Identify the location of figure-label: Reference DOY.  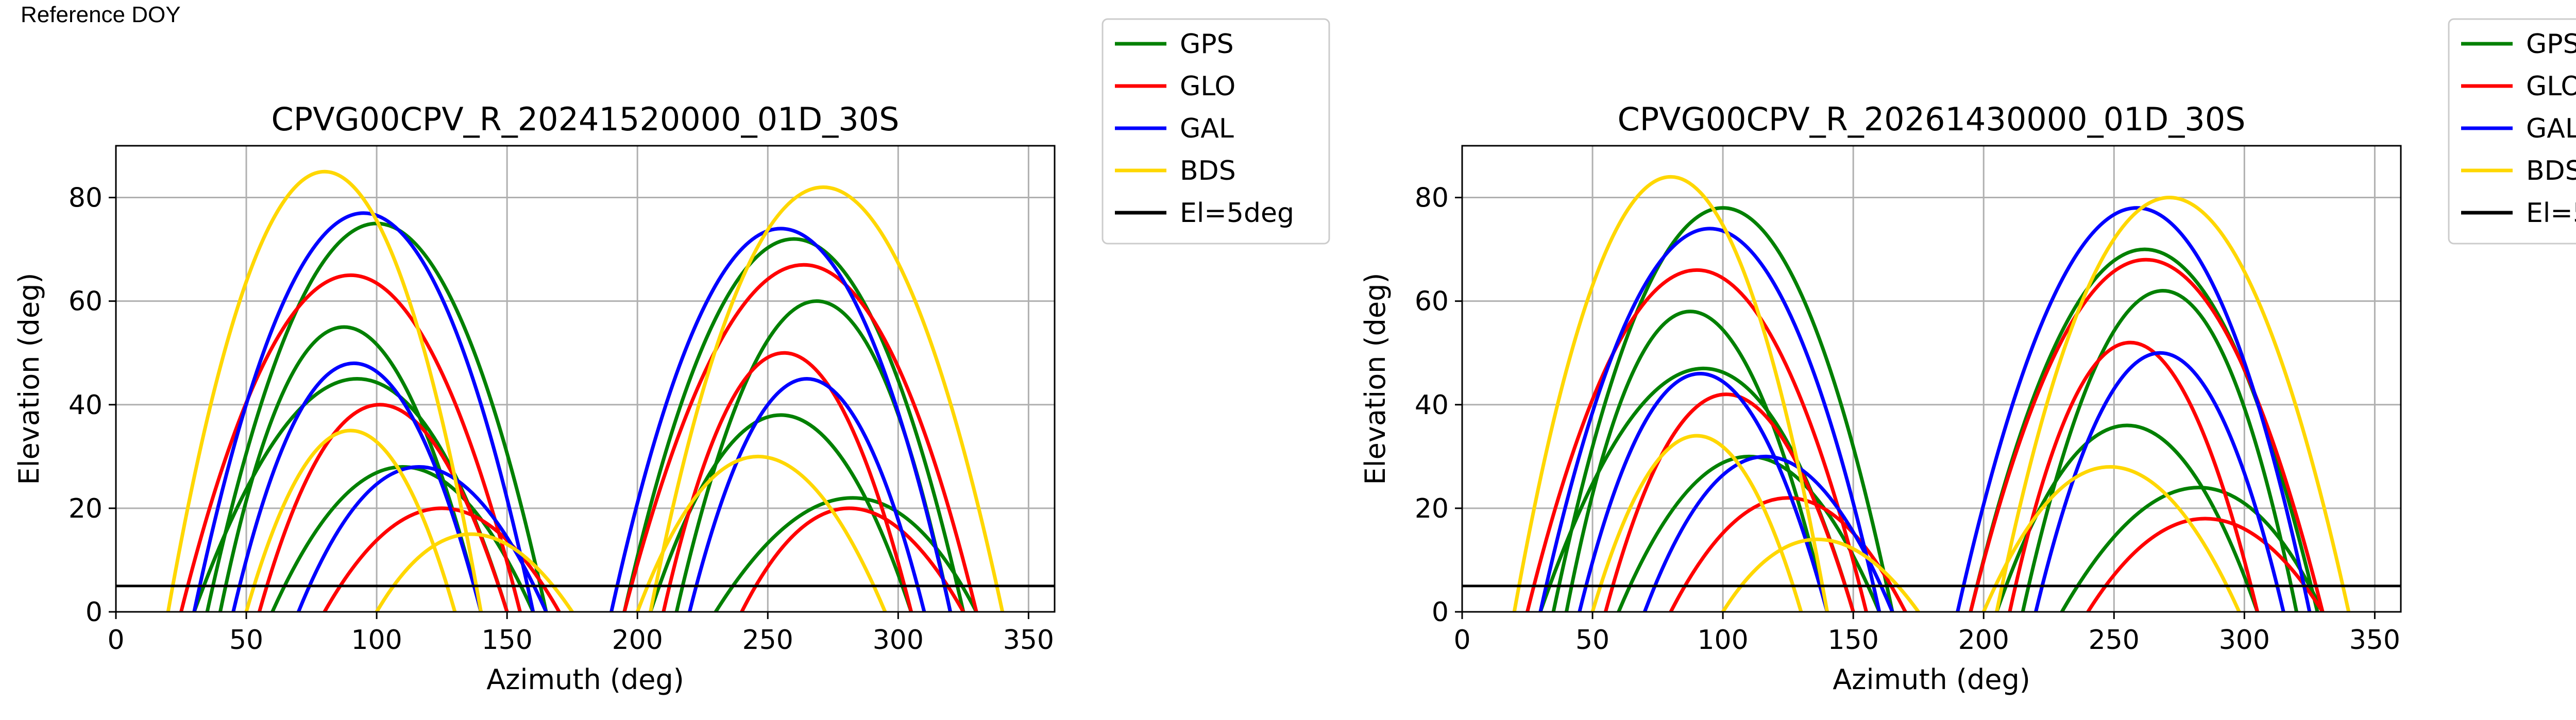
(101, 14).